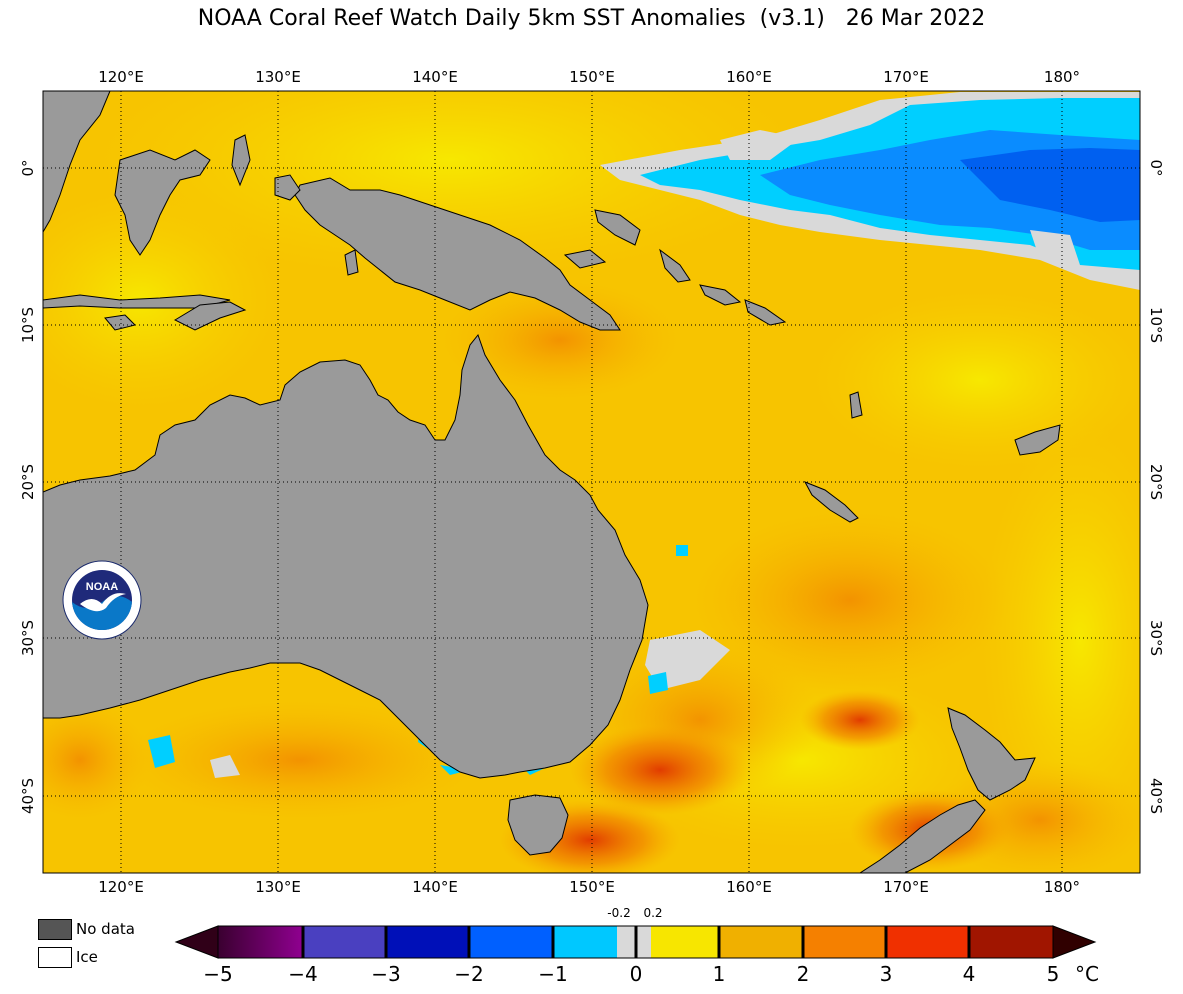 This screenshot has width=1183, height=994. I want to click on new-zealand-south, so click(922, 836).